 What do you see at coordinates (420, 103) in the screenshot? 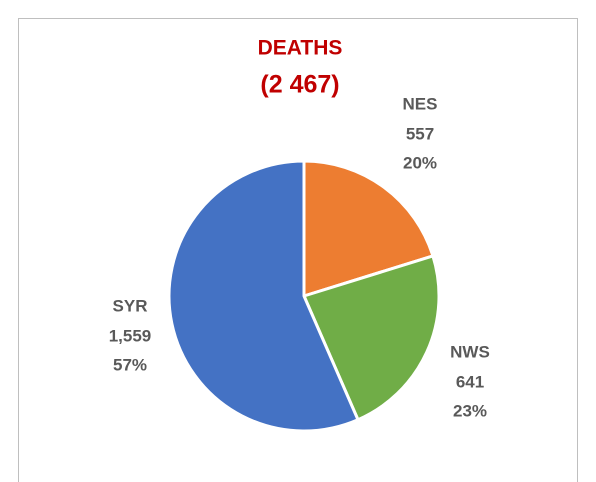
I see `slice-label-name: NES` at bounding box center [420, 103].